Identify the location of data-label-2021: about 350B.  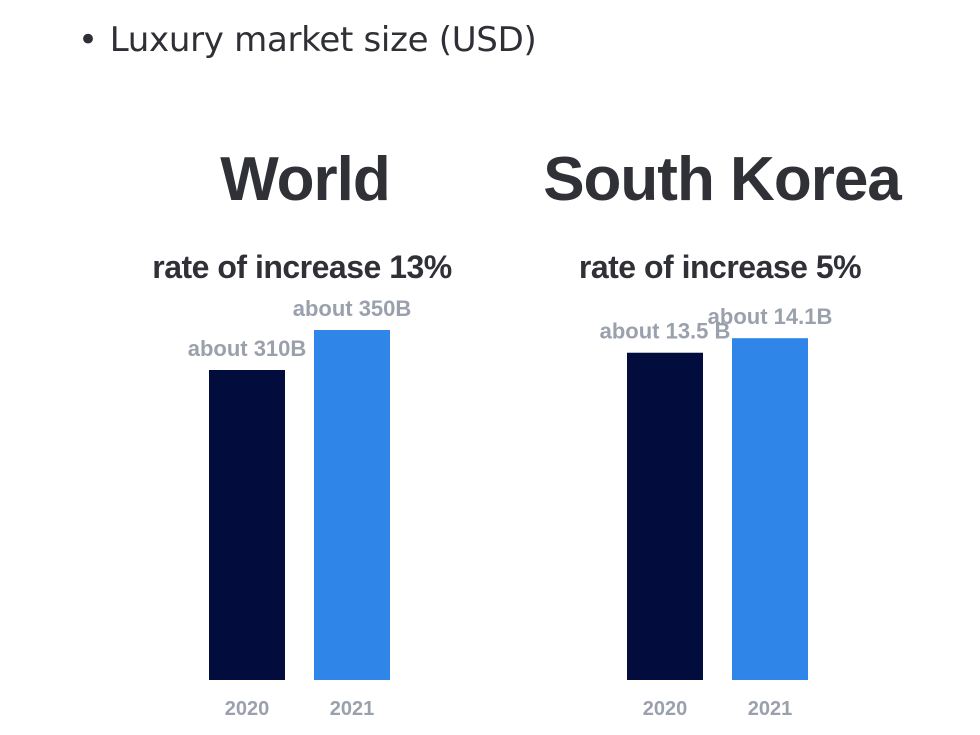
(352, 308).